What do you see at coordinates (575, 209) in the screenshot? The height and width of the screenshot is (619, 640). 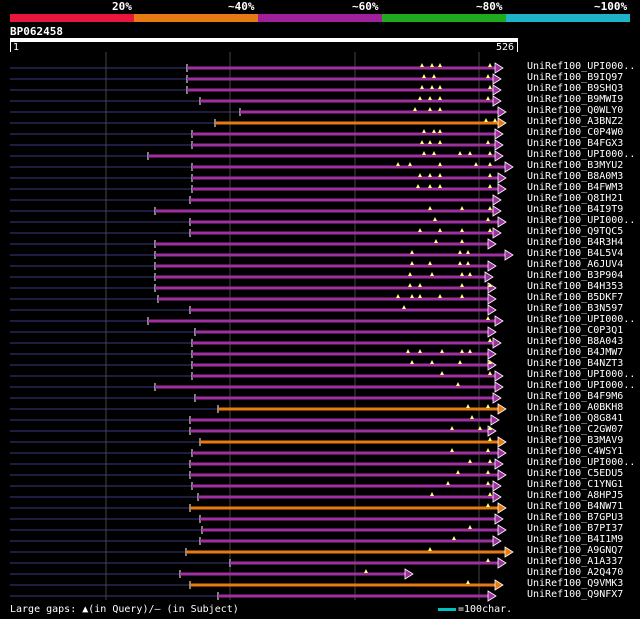 I see `hit-label: UniRef100_B4I9T9` at bounding box center [575, 209].